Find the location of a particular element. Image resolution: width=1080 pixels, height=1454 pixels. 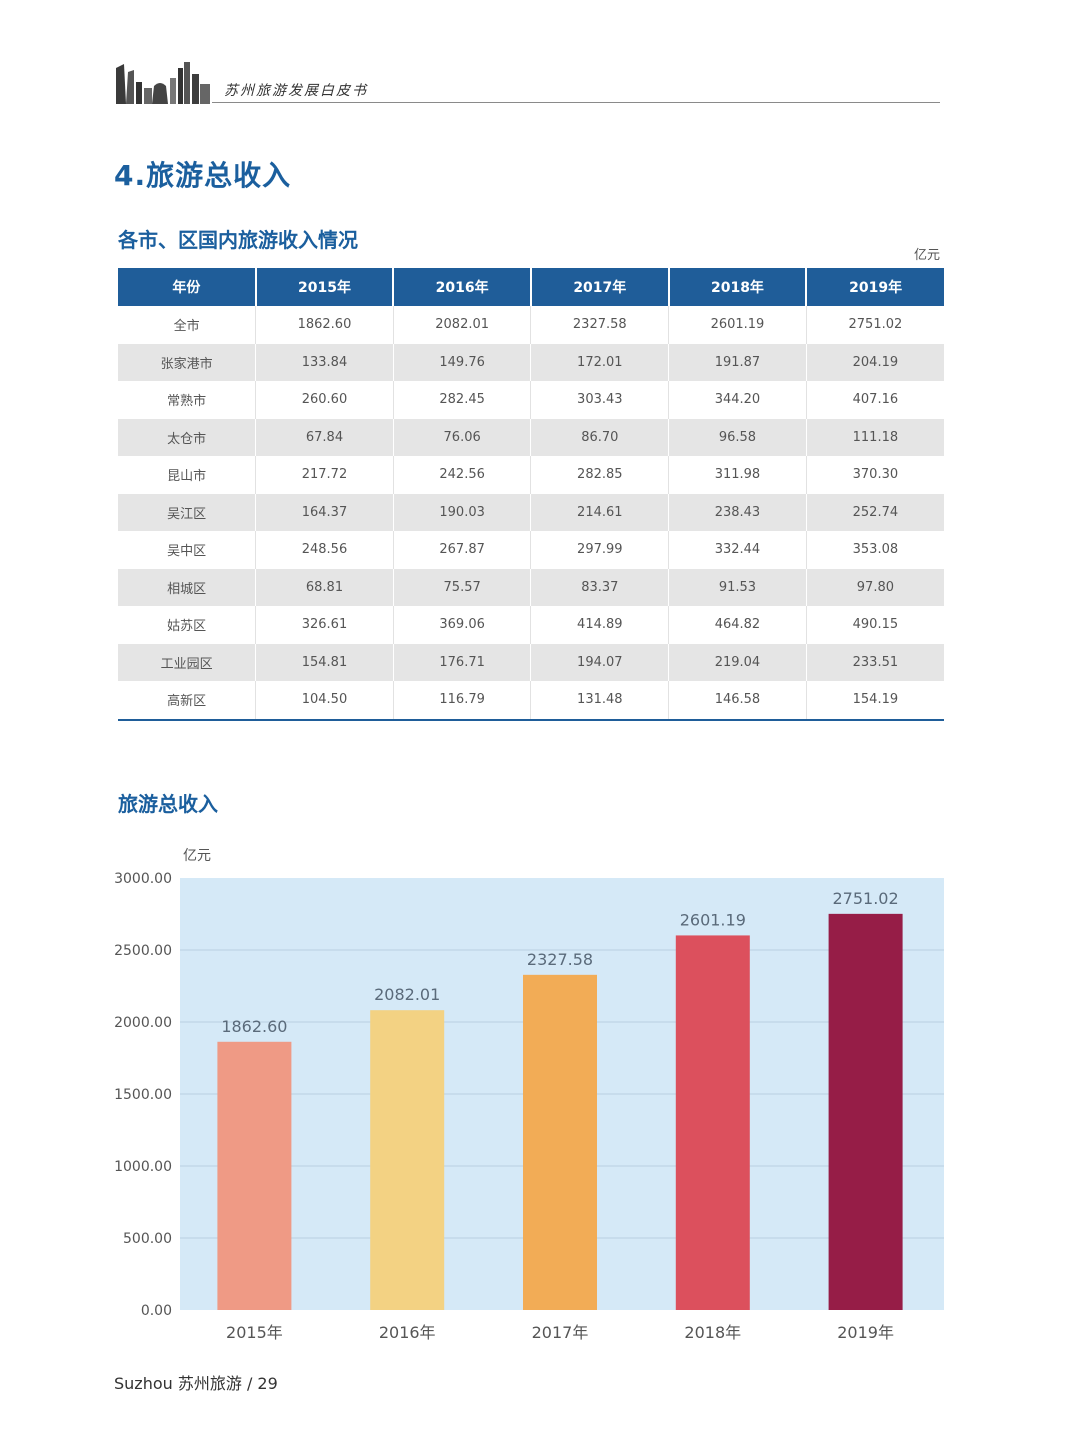

table-row: 姑苏区 326.61 369.06 414.89 464.82 490.15 is located at coordinates (531, 625).